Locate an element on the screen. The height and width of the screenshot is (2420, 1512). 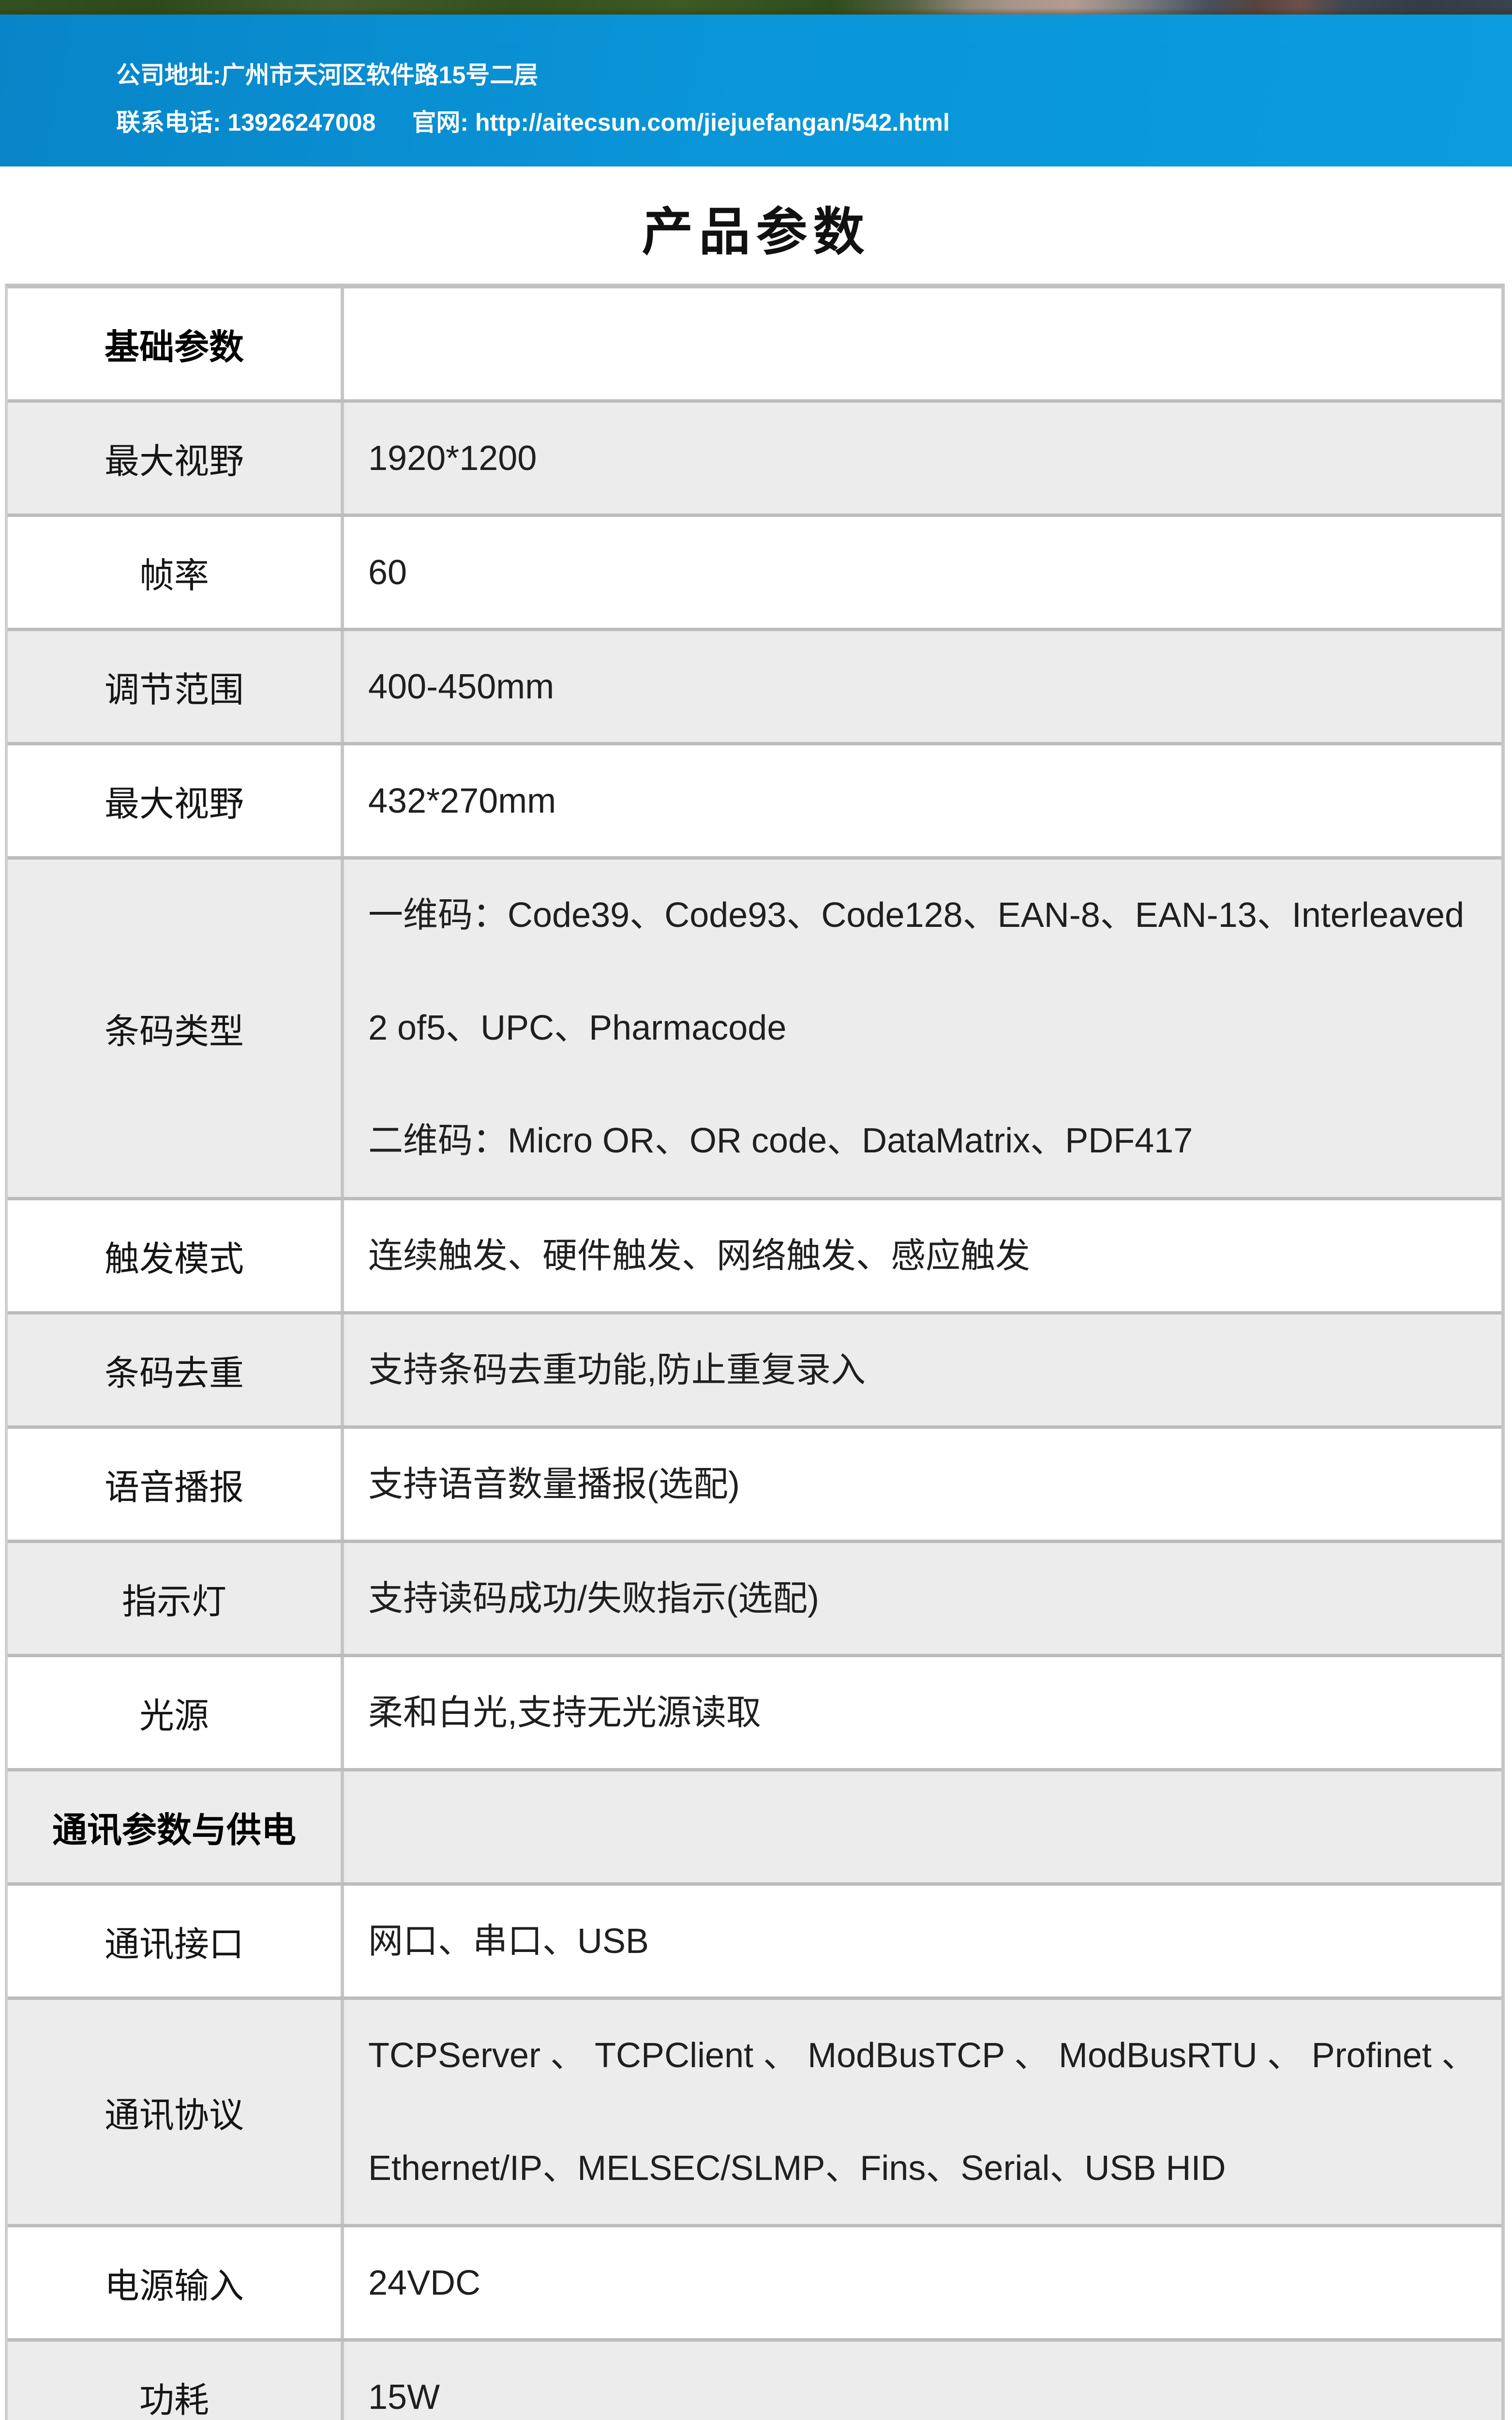
table-row: 最大视野 432*270mm is located at coordinates (754, 802).